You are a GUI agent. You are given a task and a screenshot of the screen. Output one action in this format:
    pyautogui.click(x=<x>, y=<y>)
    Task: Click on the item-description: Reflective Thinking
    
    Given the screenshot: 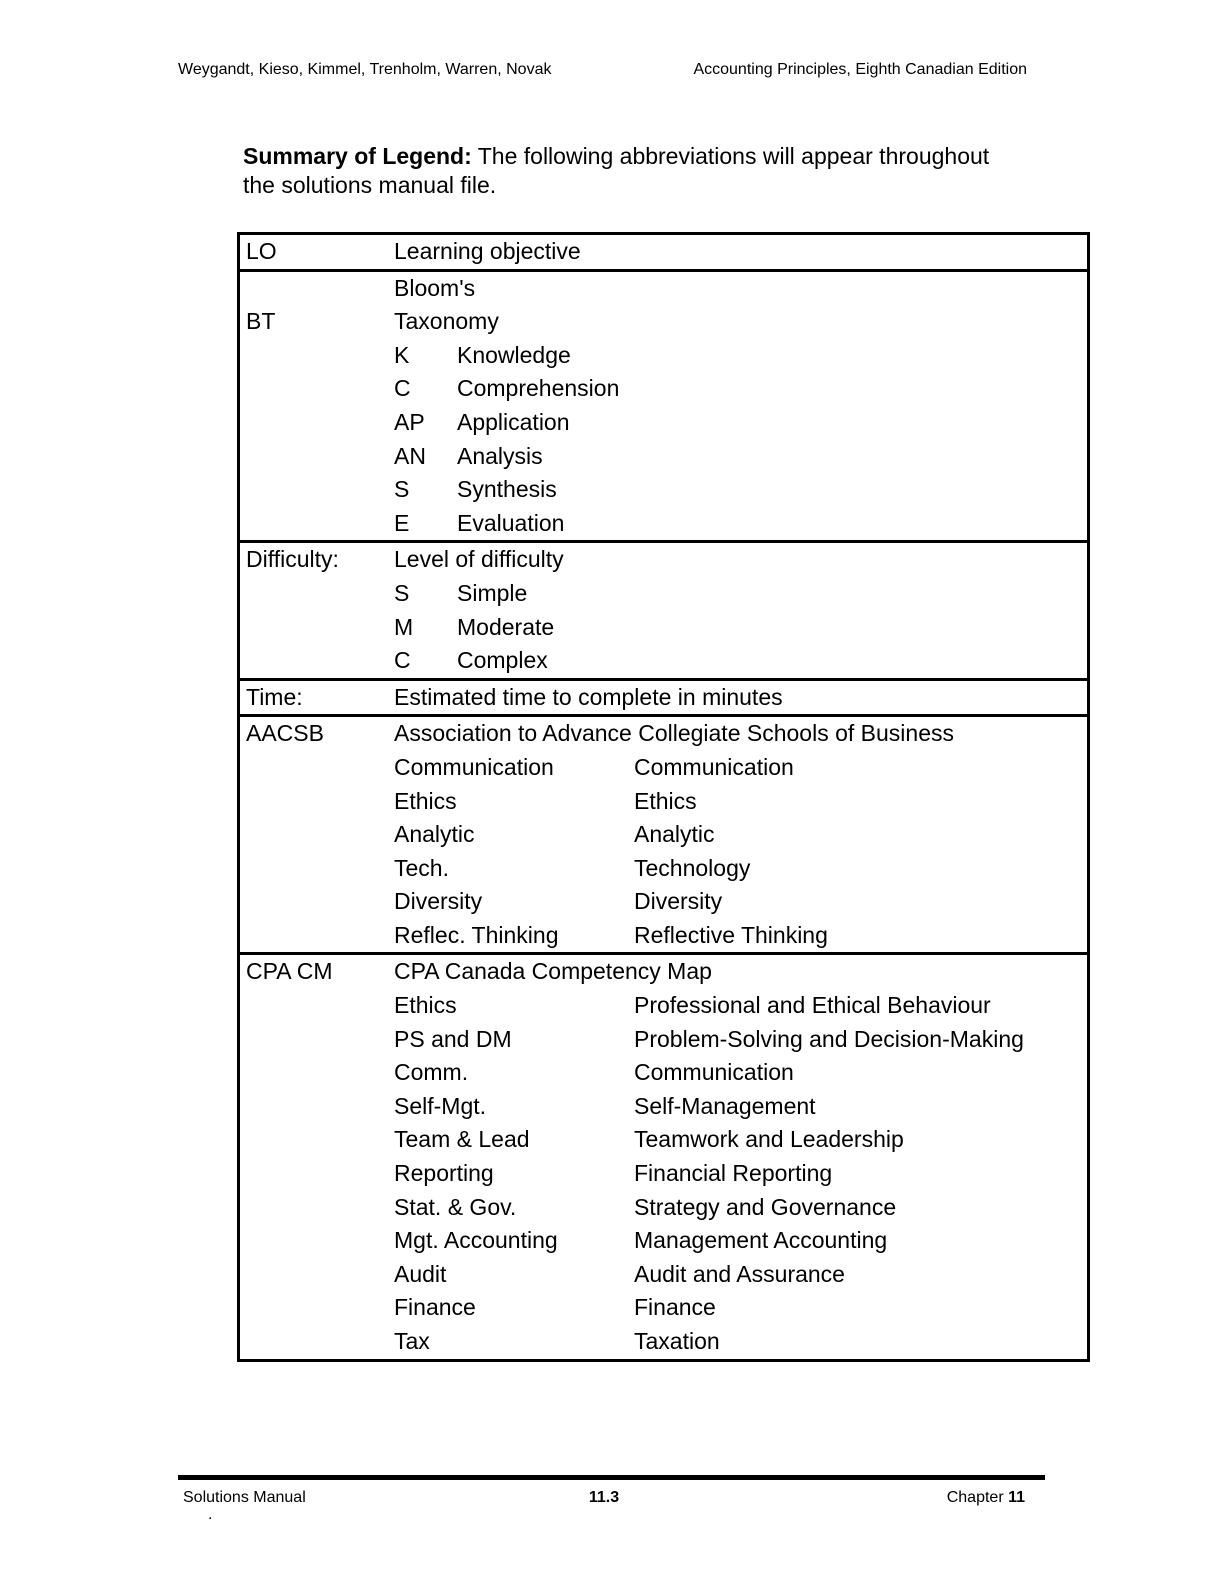 What is the action you would take?
    pyautogui.click(x=731, y=934)
    